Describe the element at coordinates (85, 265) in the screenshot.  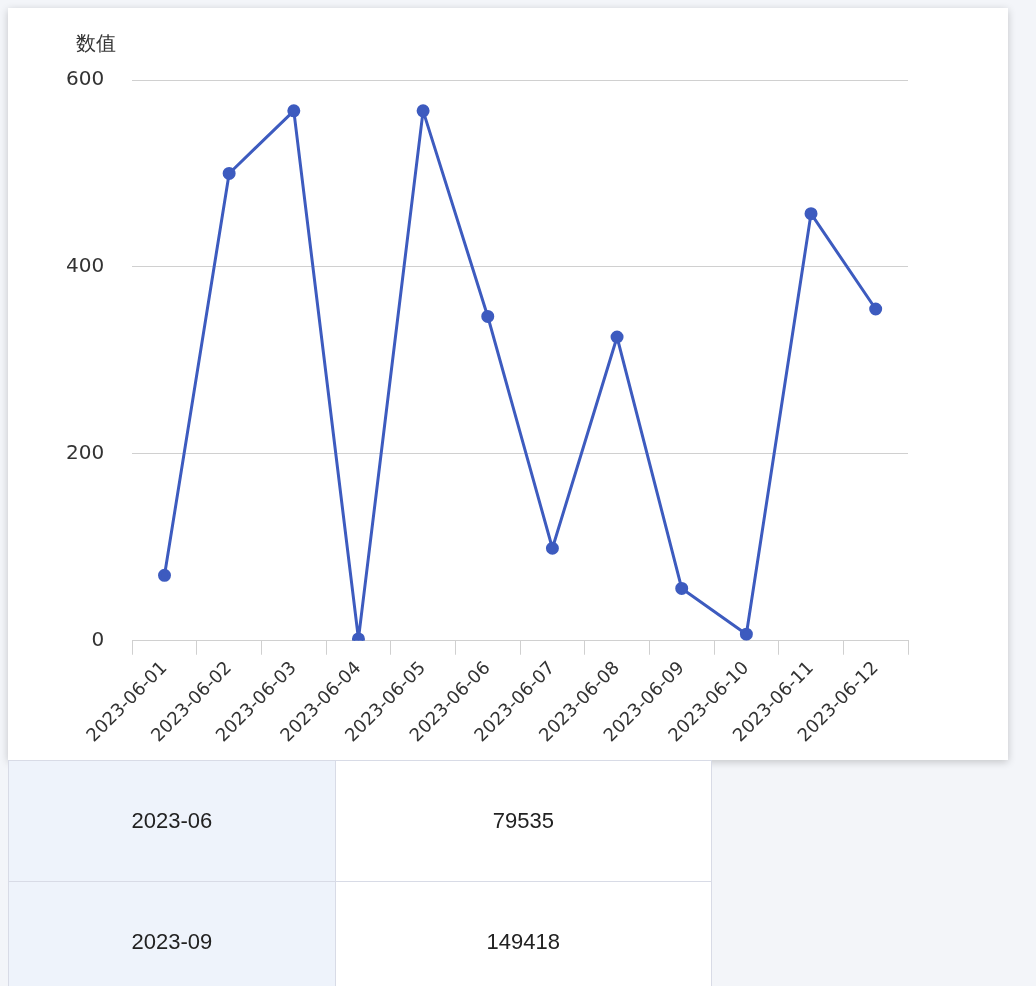
I see `y-tick-label: 400` at that location.